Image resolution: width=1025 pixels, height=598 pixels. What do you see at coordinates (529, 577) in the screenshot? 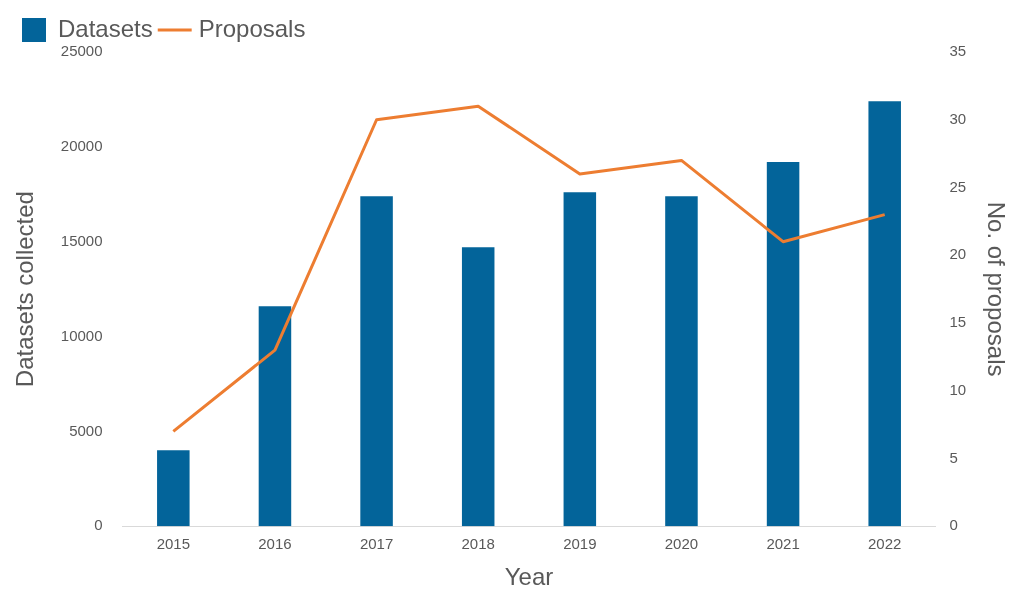
I see `x-axis-title: Year` at bounding box center [529, 577].